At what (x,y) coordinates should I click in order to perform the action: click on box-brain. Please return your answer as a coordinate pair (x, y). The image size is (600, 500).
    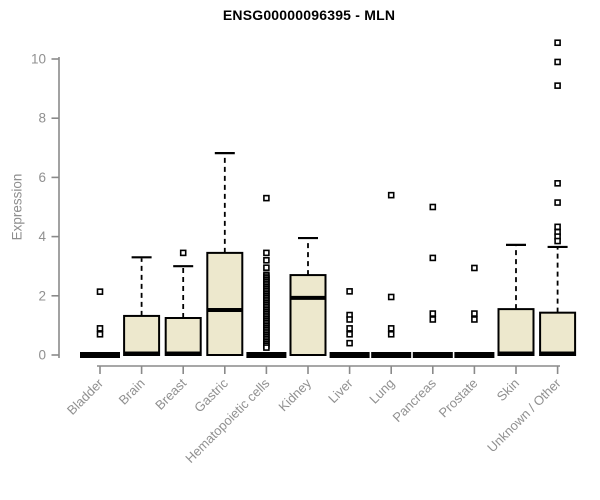
    Looking at the image, I should click on (142, 335).